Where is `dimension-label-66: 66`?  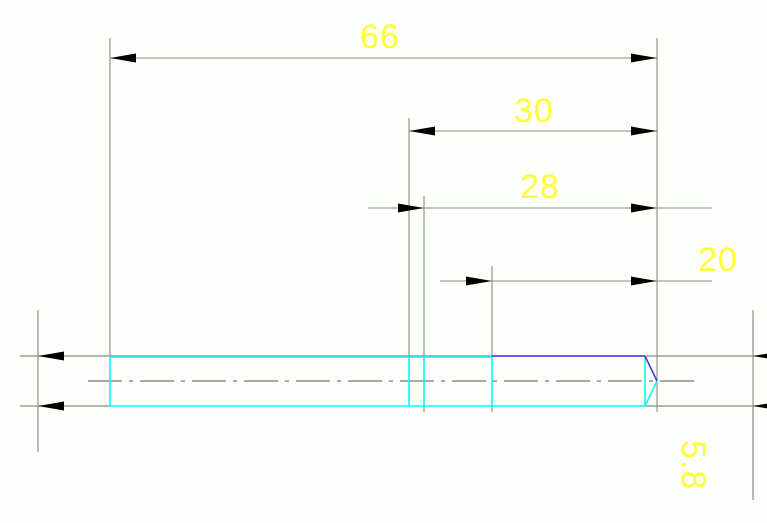
dimension-label-66: 66 is located at coordinates (380, 37).